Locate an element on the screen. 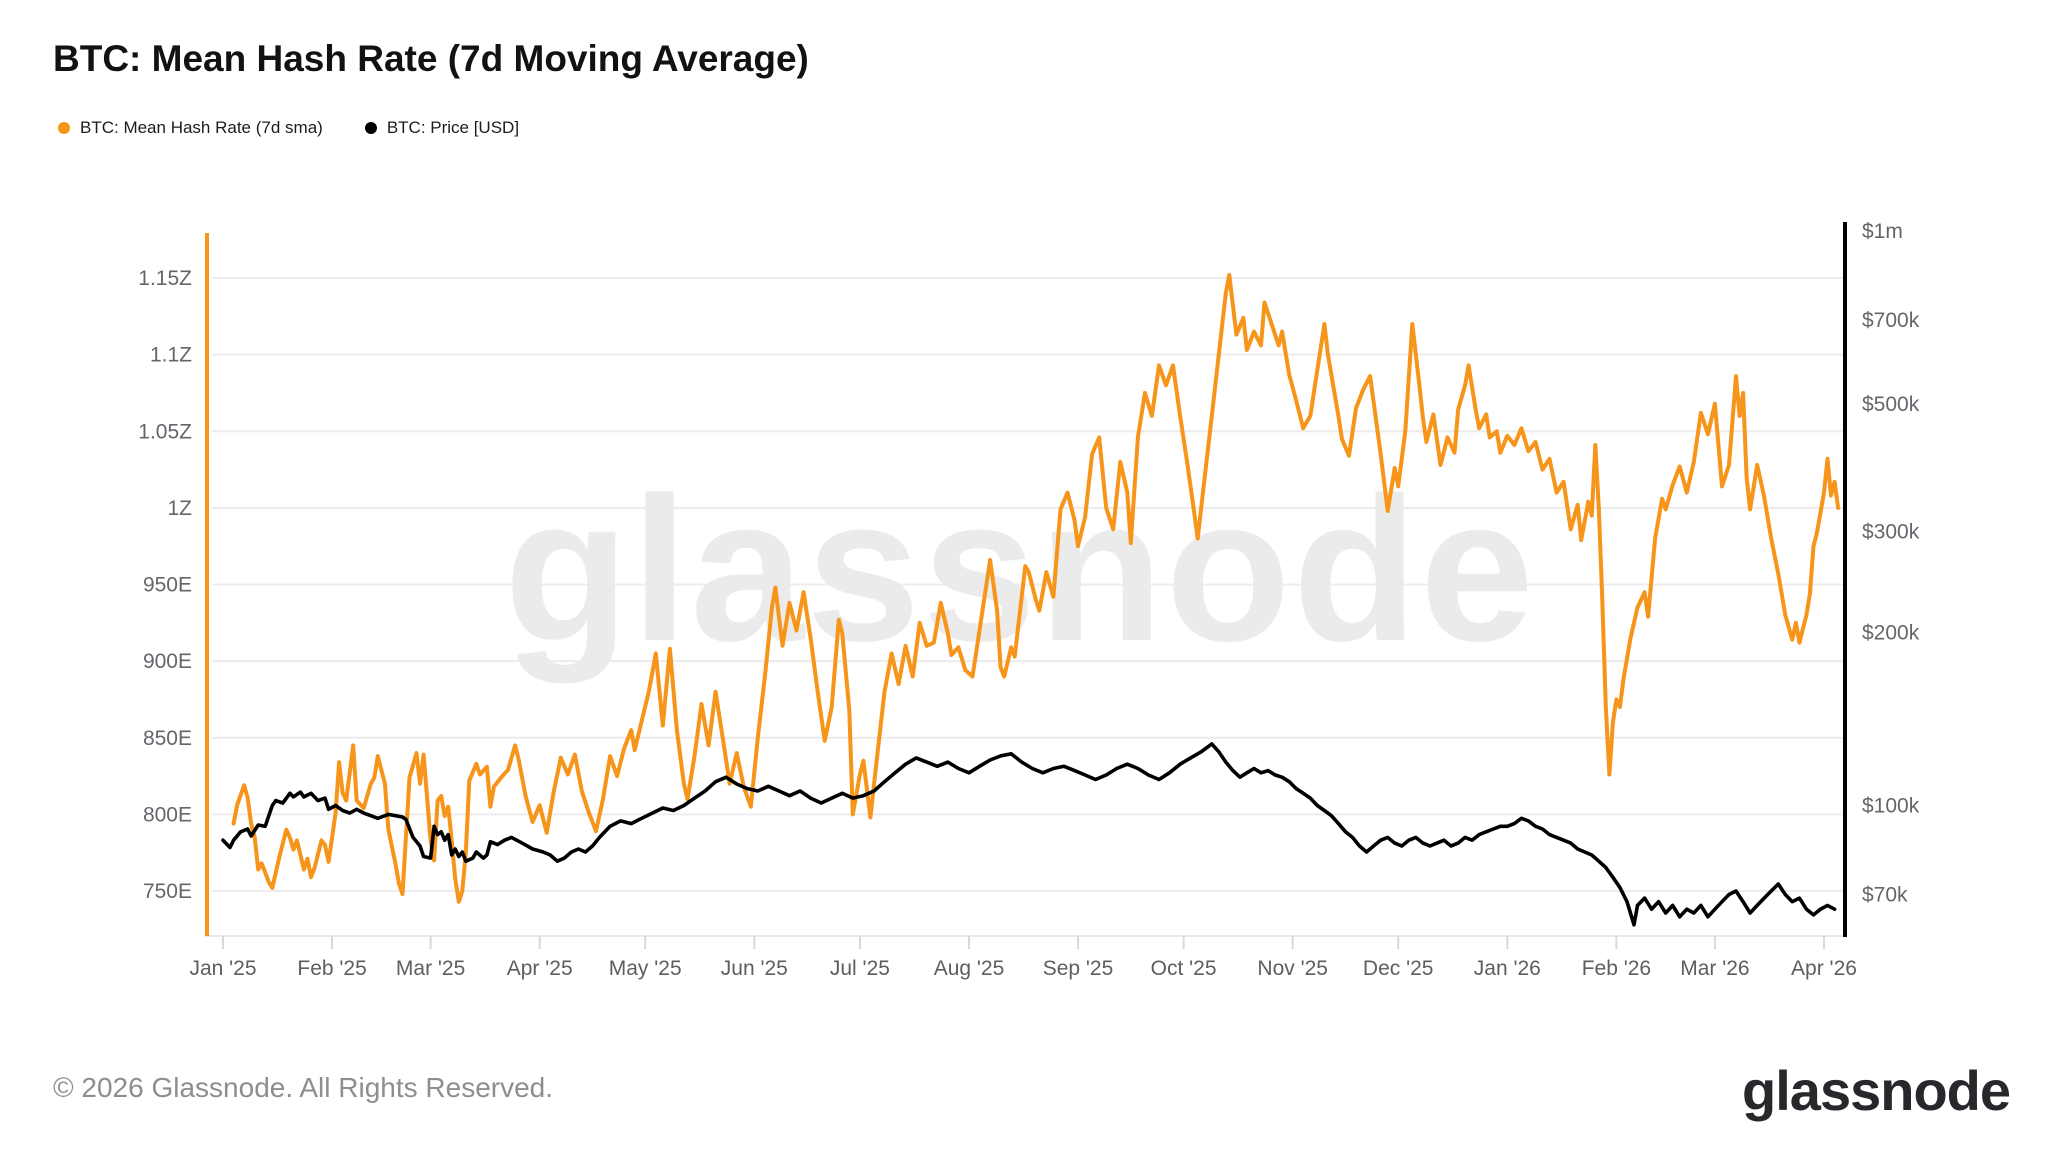 The image size is (2048, 1152). x-axis-month-label: Jul '25 is located at coordinates (860, 968).